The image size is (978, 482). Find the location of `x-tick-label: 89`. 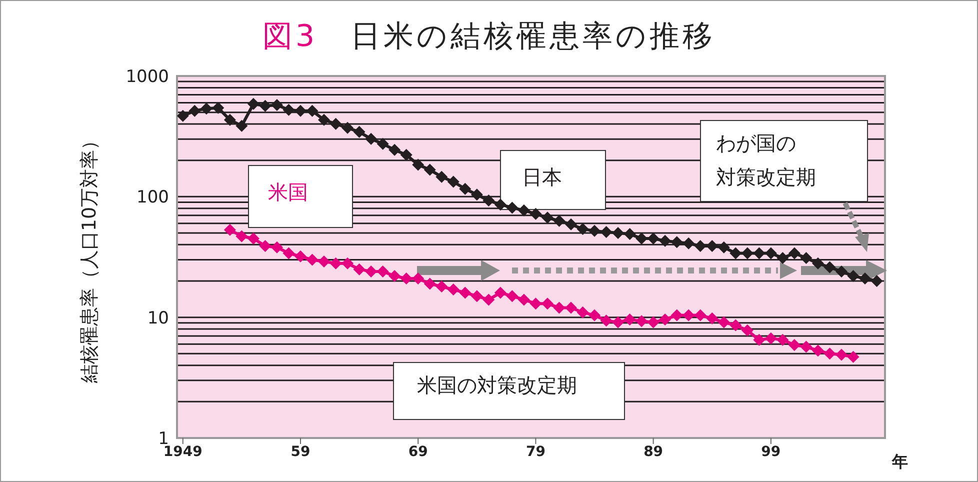

x-tick-label: 89 is located at coordinates (654, 452).